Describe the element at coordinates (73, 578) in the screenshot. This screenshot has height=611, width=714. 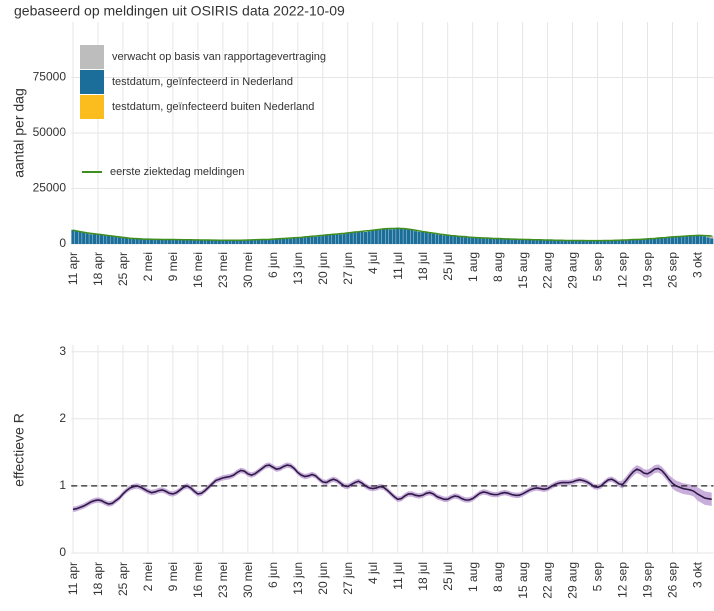
I see `x-tick-label: 11 apr` at that location.